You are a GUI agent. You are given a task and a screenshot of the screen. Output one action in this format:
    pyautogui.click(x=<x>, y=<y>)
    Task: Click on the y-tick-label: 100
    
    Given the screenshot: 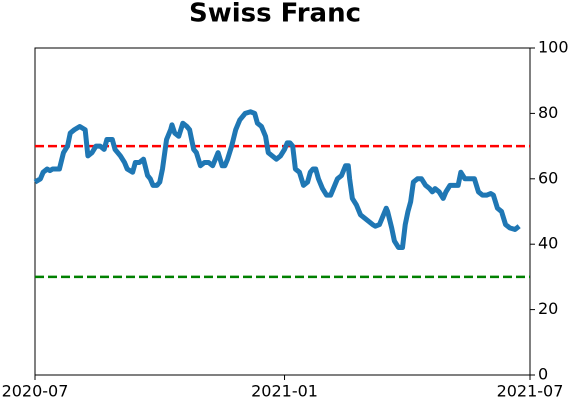 What is the action you would take?
    pyautogui.click(x=553, y=47)
    